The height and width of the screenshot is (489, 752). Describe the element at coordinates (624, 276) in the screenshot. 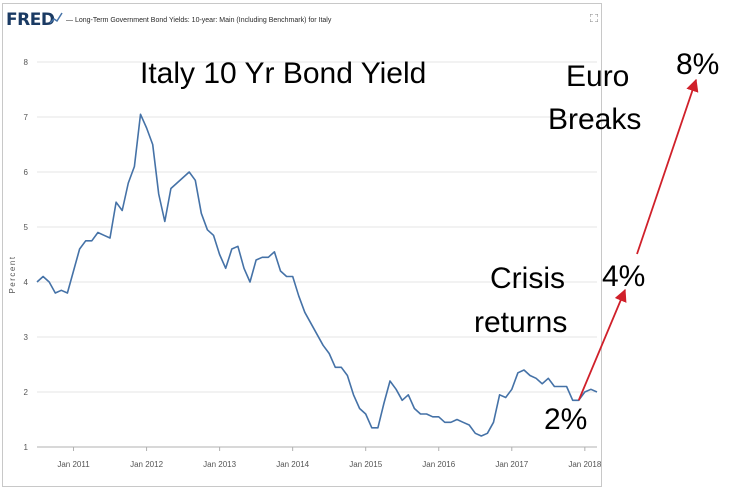

I see `annotation-4-percent: 4%` at that location.